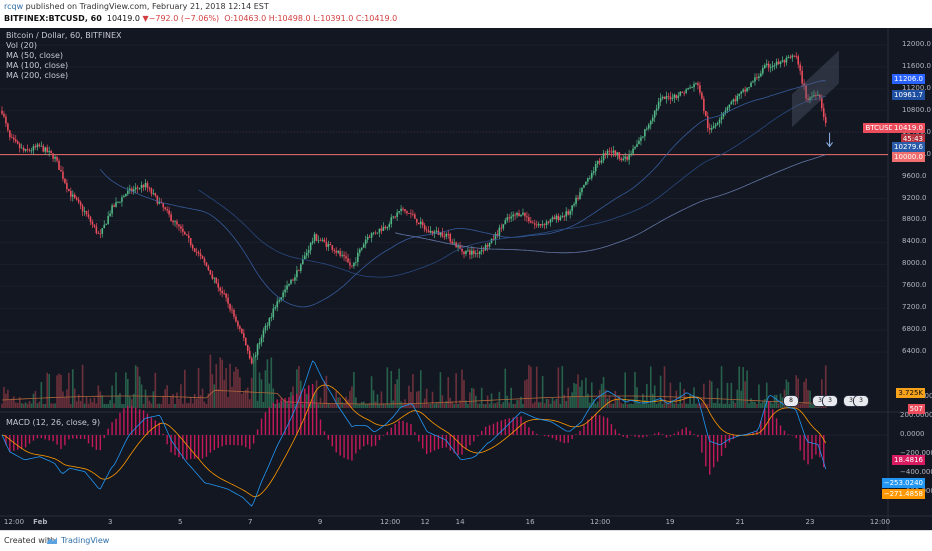 This screenshot has width=932, height=551. I want to click on author-link: rcqw, so click(13, 6).